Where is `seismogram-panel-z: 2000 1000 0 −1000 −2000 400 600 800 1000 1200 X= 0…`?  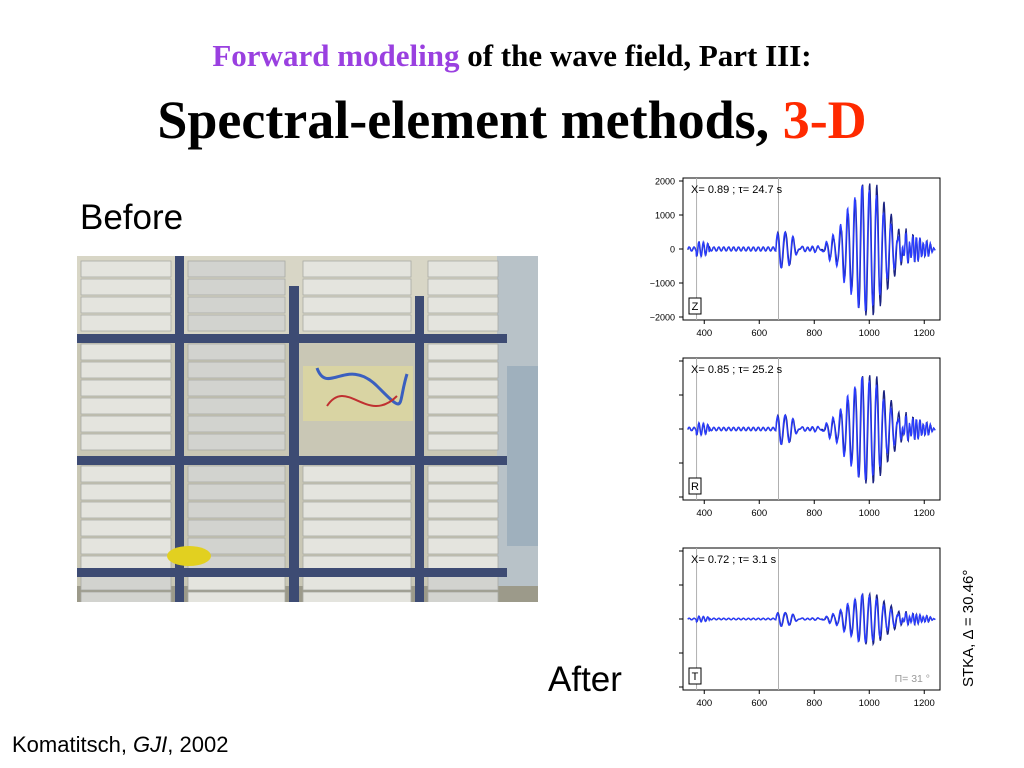
seismogram-panel-z: 2000 1000 0 −1000 −2000 400 600 800 1000 1200 X= 0… is located at coordinates (795, 258).